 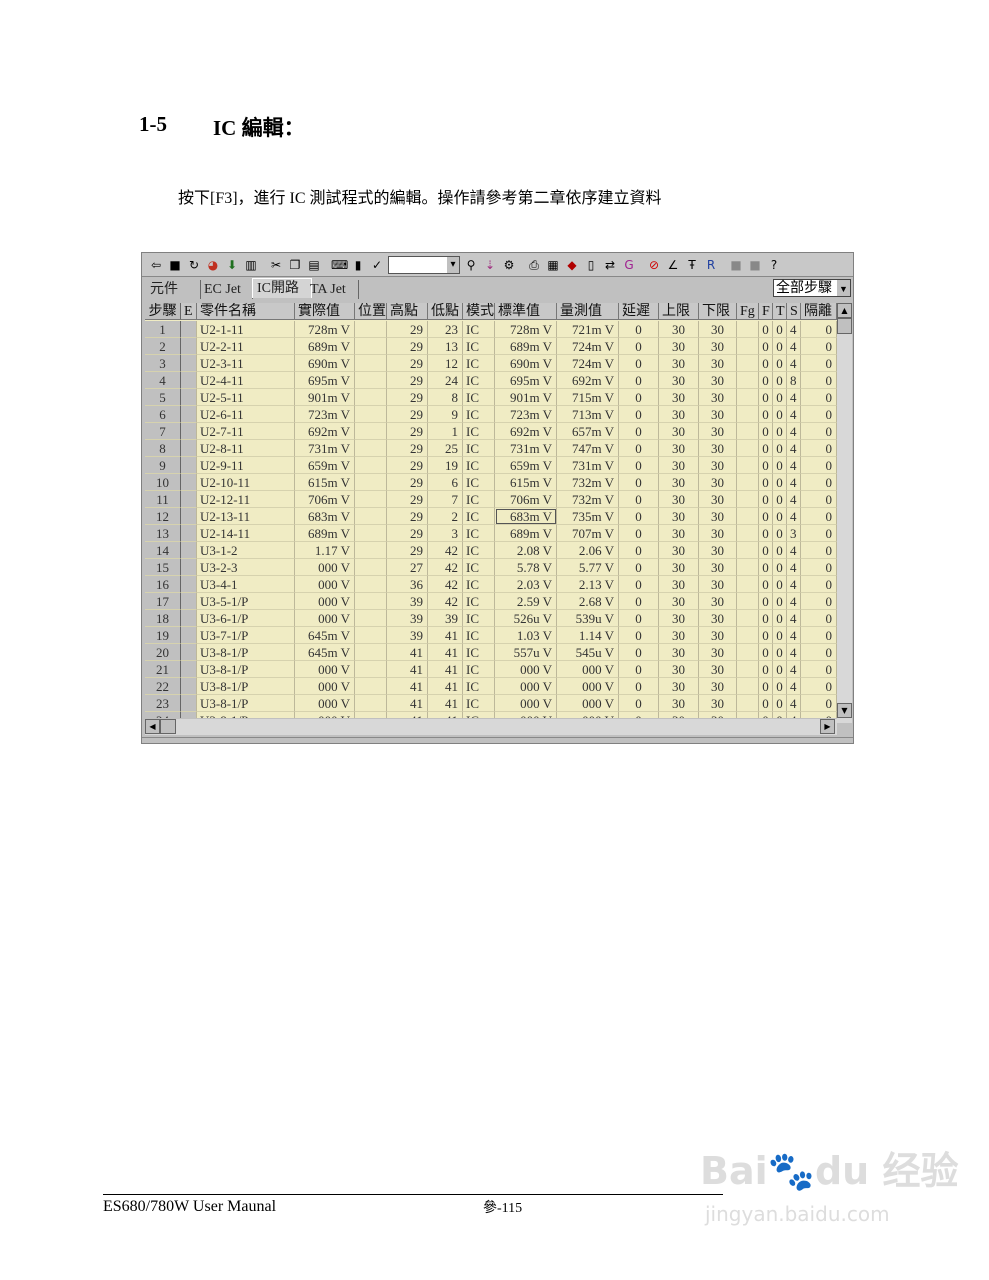 What do you see at coordinates (588, 567) in the screenshot?
I see `cell-measured-value: 5.77 V` at bounding box center [588, 567].